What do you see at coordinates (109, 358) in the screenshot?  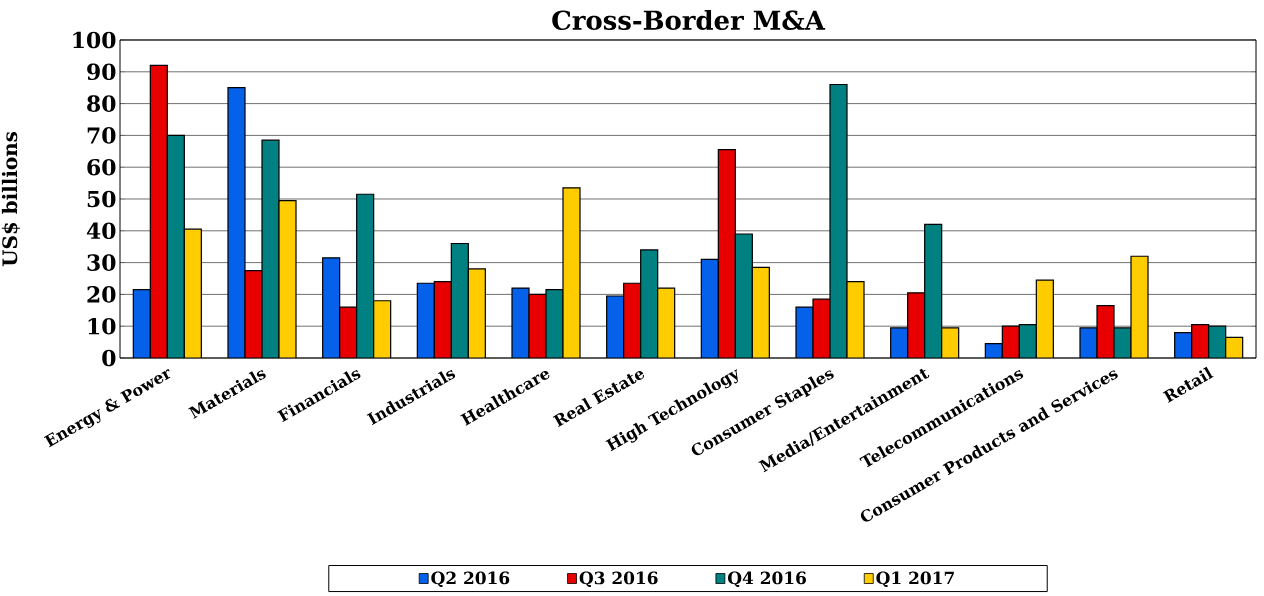 I see `y-tick-label: 0` at bounding box center [109, 358].